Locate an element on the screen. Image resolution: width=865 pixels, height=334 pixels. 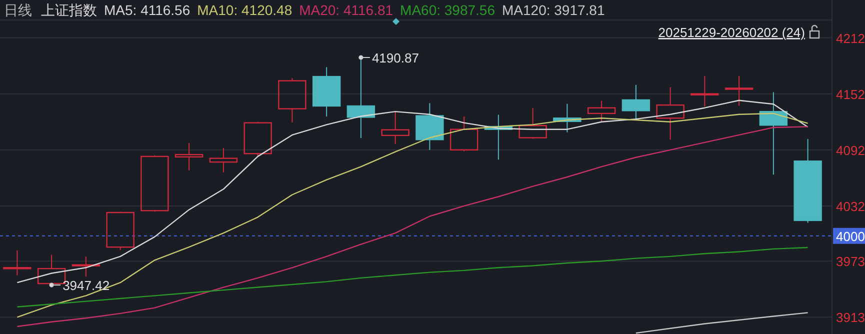
header: 日线 is located at coordinates (18, 10).